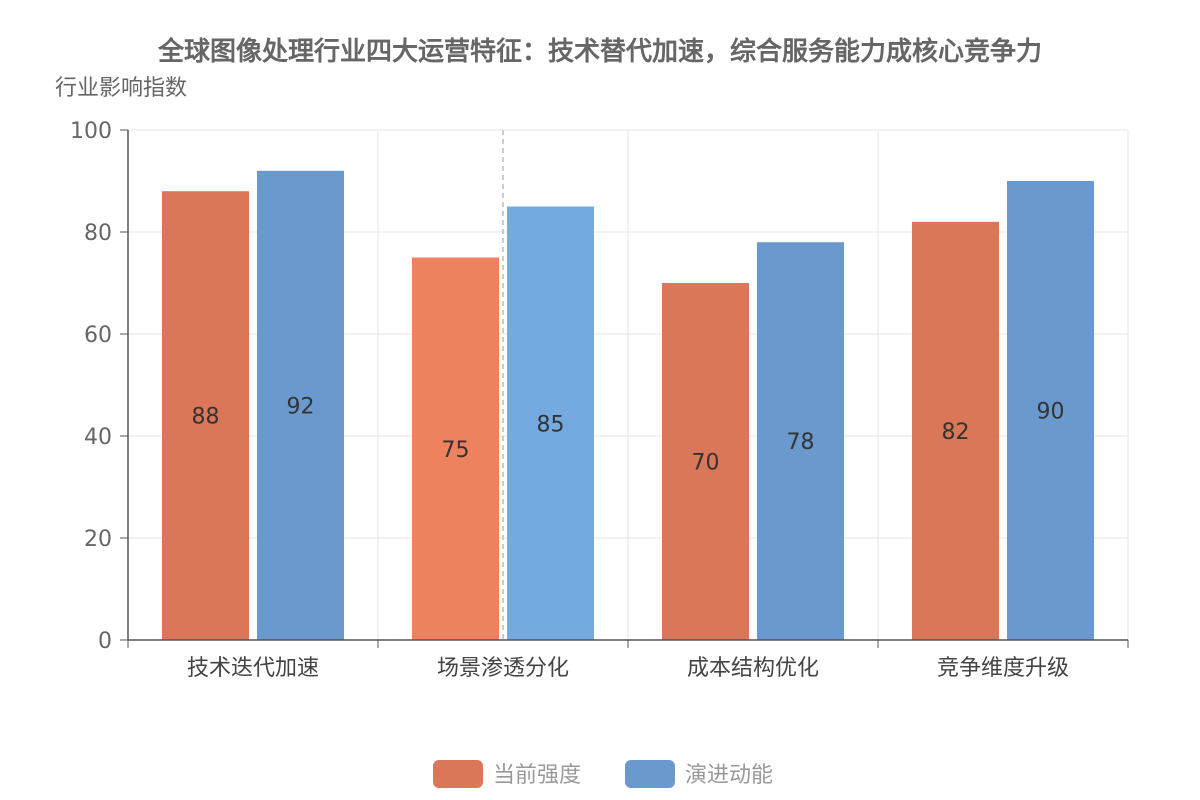 The width and height of the screenshot is (1200, 800). What do you see at coordinates (1003, 668) in the screenshot?
I see `x-category-label: 竞争维度升级` at bounding box center [1003, 668].